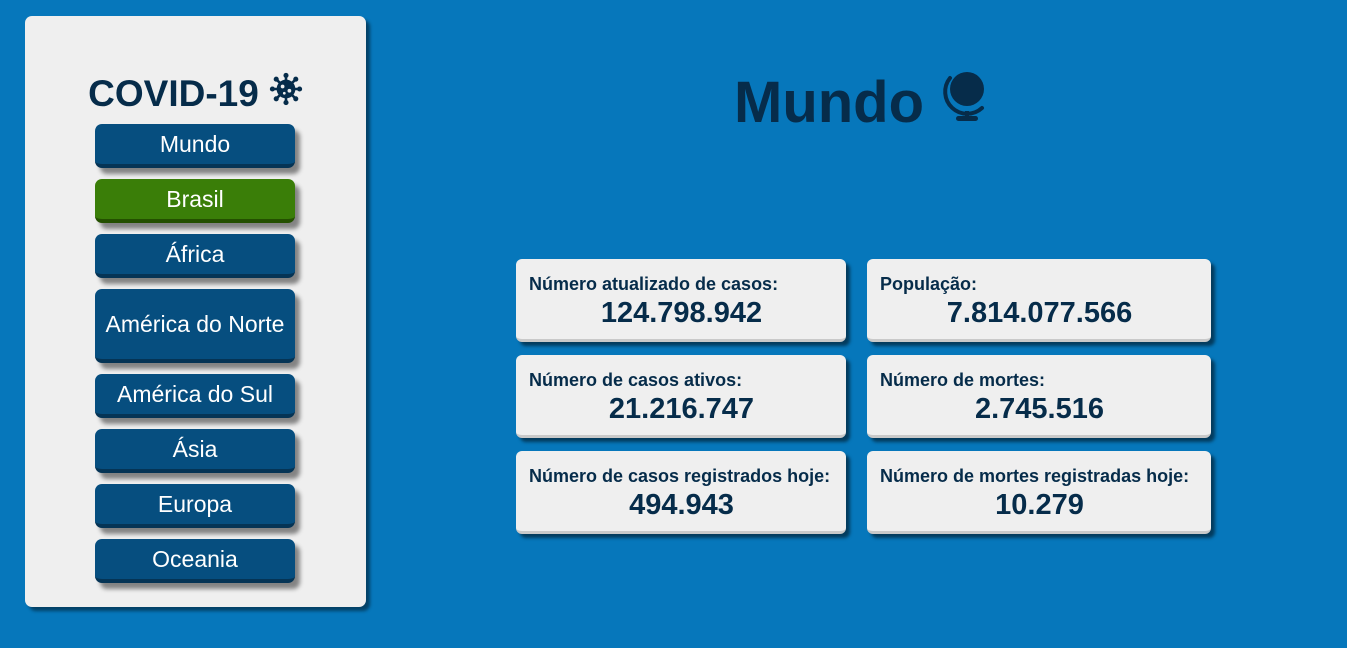 This screenshot has height=648, width=1347. I want to click on stat-value: 21.216.747, so click(681, 409).